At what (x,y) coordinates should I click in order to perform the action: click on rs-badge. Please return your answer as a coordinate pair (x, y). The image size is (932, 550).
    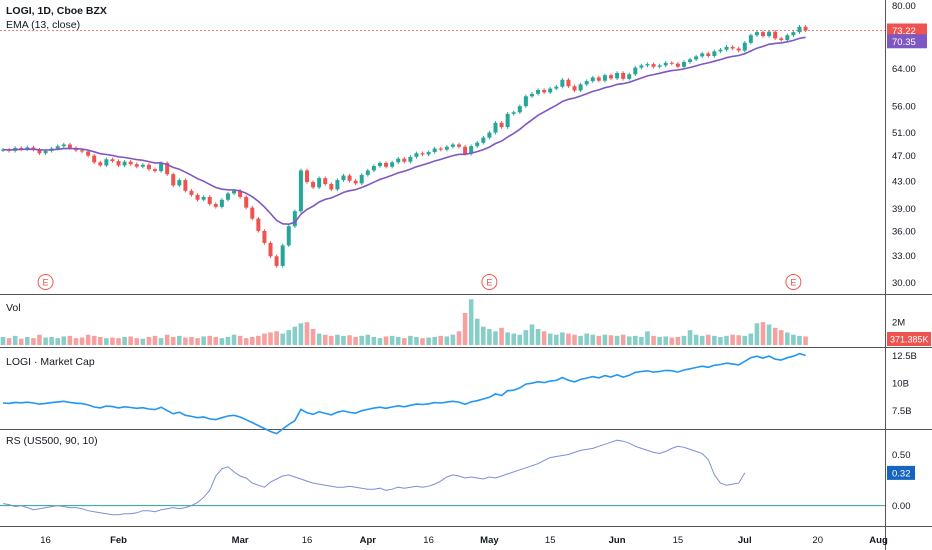
    Looking at the image, I should click on (901, 472).